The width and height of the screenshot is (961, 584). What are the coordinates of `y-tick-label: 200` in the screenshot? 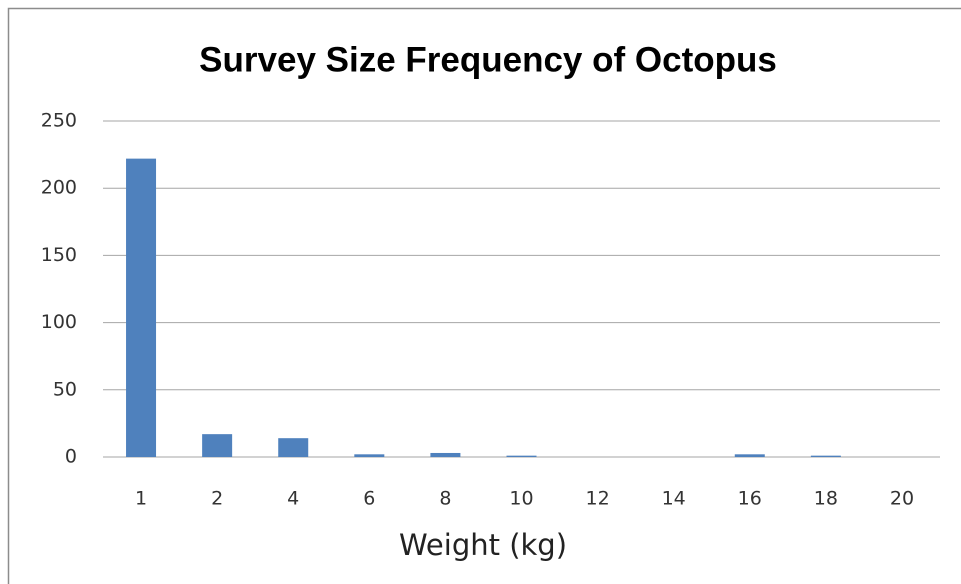 It's located at (59, 188).